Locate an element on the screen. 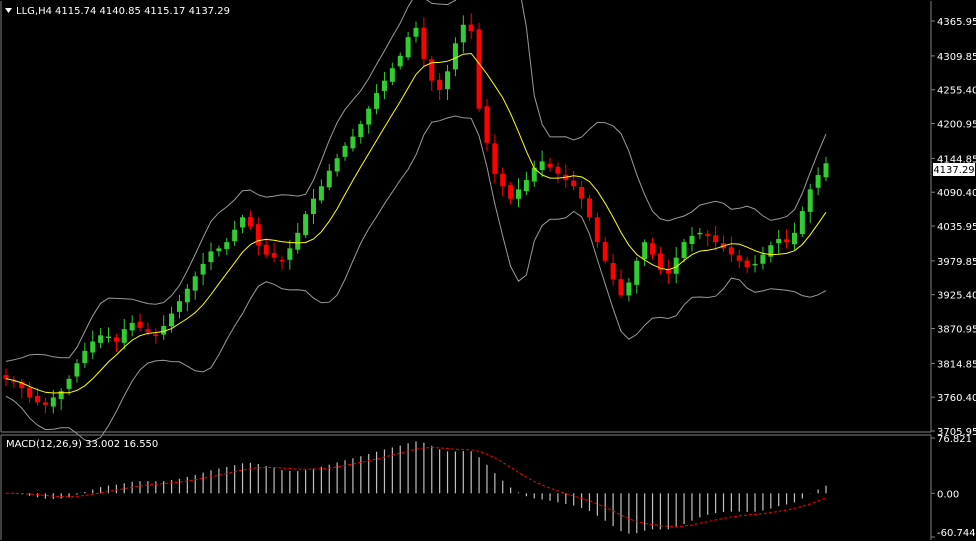 This screenshot has height=541, width=976. price-tick-label: 4309.85 is located at coordinates (956, 57).